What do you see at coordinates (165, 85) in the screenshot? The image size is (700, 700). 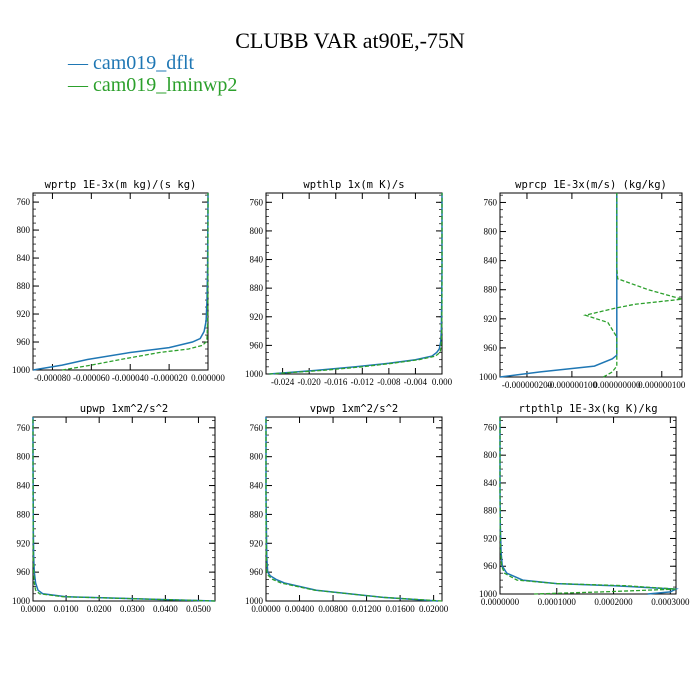 I see `legend-label-lminwp2: cam019_lminwp2` at bounding box center [165, 85].